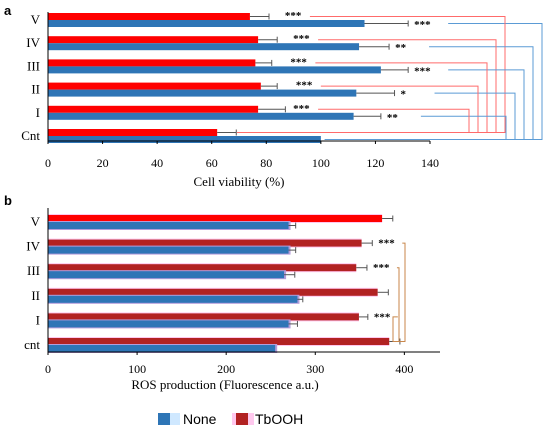  I want to click on category-label: Cnt, so click(30, 135).